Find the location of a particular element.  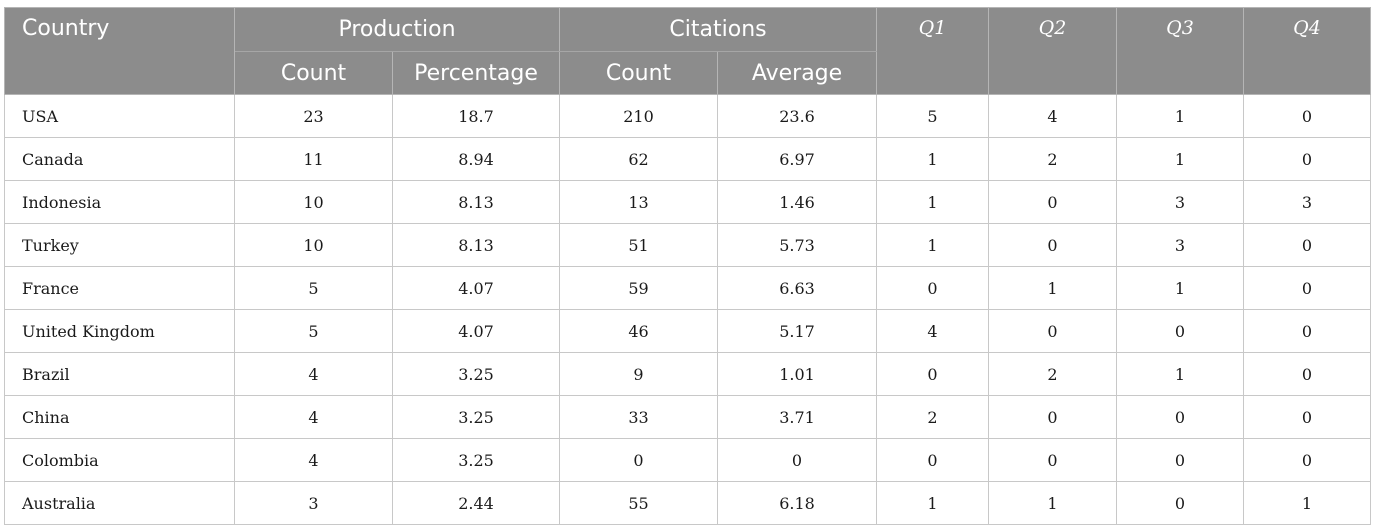

table-row: Brazil 4 3.25 9 1.01 0 2 1 0 is located at coordinates (688, 374).